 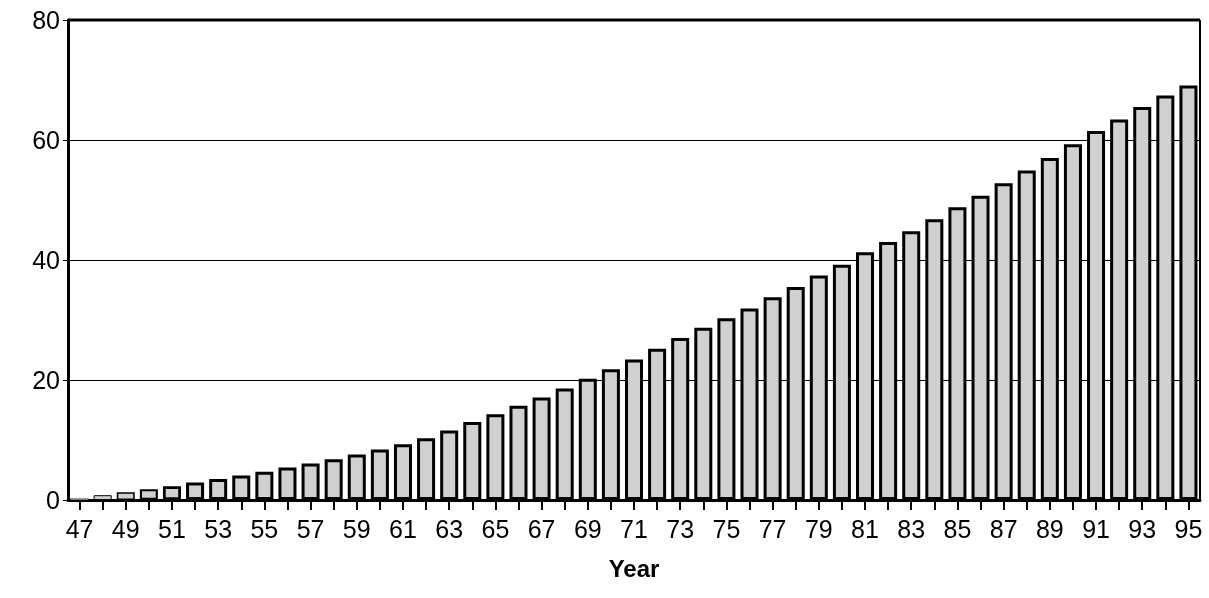 I want to click on x-tick-label: 61, so click(x=403, y=528).